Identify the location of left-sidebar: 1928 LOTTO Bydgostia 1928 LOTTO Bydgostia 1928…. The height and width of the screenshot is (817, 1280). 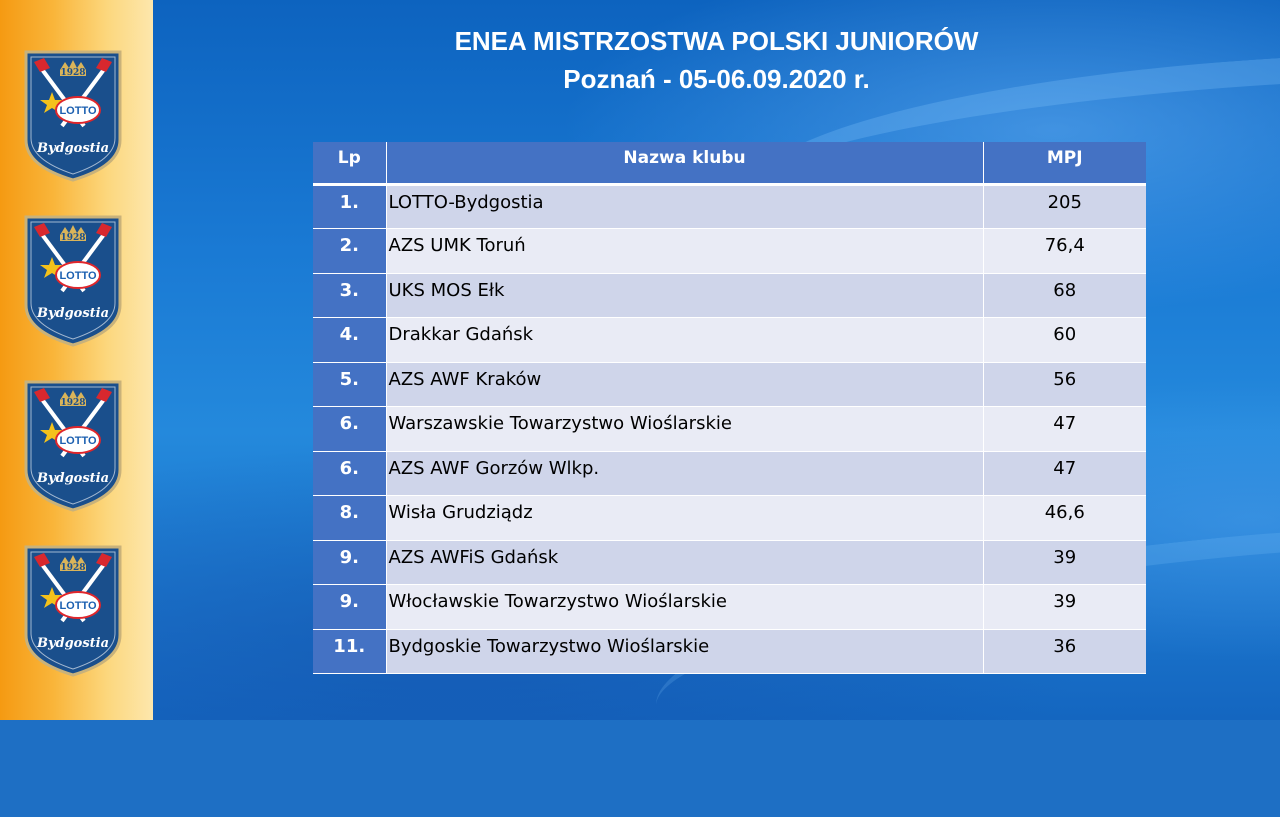
(76, 360).